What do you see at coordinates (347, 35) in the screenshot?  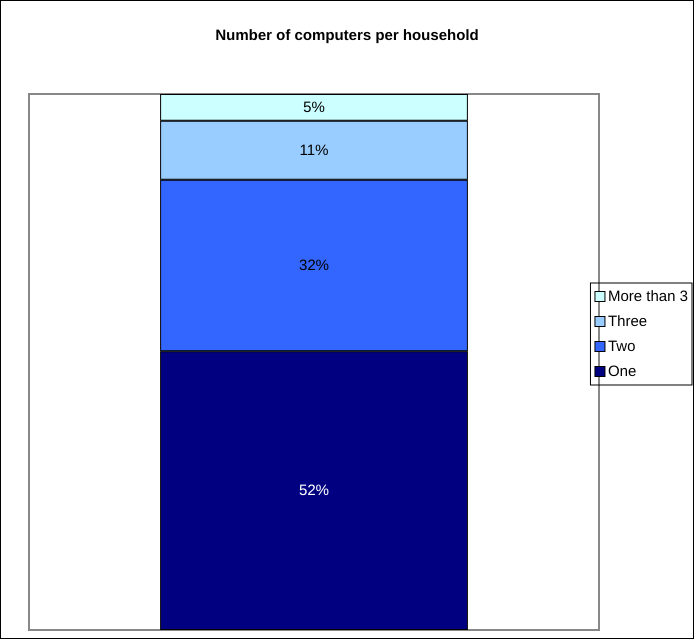 I see `chart-title: Number of computers per household` at bounding box center [347, 35].